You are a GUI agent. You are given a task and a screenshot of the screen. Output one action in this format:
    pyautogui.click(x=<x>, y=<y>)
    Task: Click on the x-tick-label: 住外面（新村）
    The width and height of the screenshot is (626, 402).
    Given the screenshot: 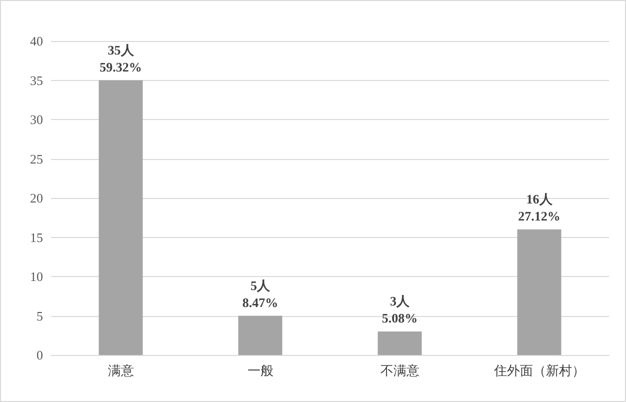 What is the action you would take?
    pyautogui.click(x=538, y=371)
    